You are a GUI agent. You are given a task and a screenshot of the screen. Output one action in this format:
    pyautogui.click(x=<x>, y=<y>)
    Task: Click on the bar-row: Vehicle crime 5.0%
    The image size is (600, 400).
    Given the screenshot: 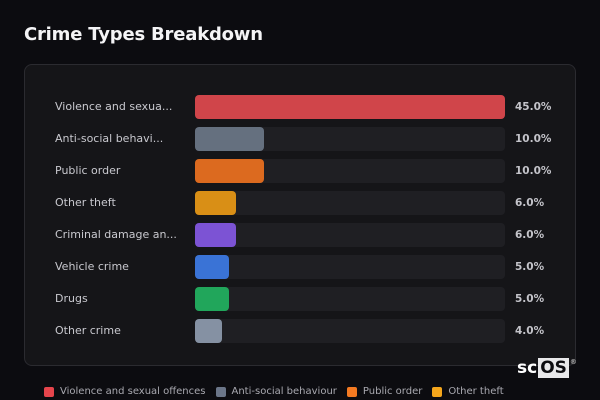 What is the action you would take?
    pyautogui.click(x=300, y=267)
    